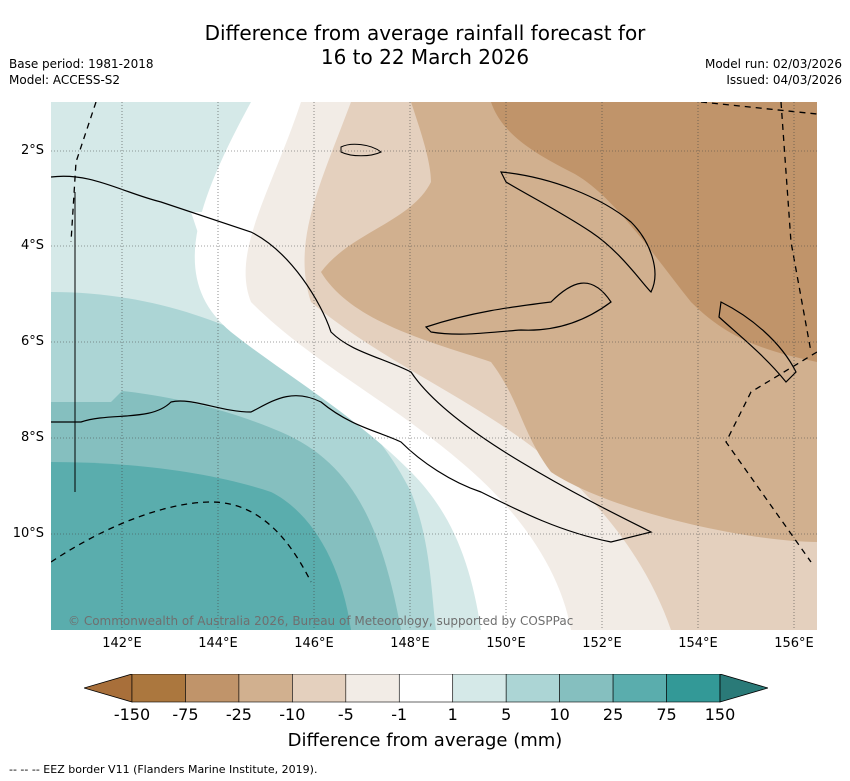 Image resolution: width=850 pixels, height=781 pixels. What do you see at coordinates (399, 714) in the screenshot?
I see `colorbar-tick-label: -1` at bounding box center [399, 714].